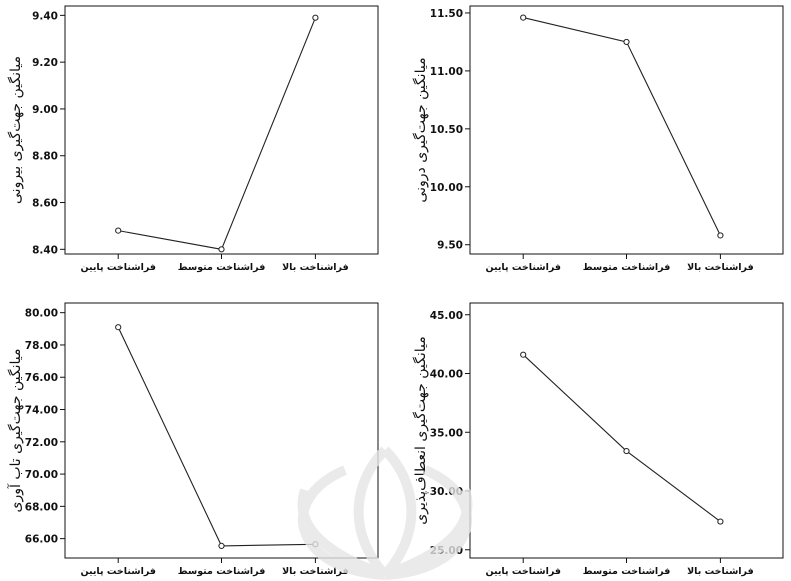  What do you see at coordinates (420, 430) in the screenshot?
I see `y-axis-title: میانگین جهت‌گیری انعطاف‌پذیری` at bounding box center [420, 430].